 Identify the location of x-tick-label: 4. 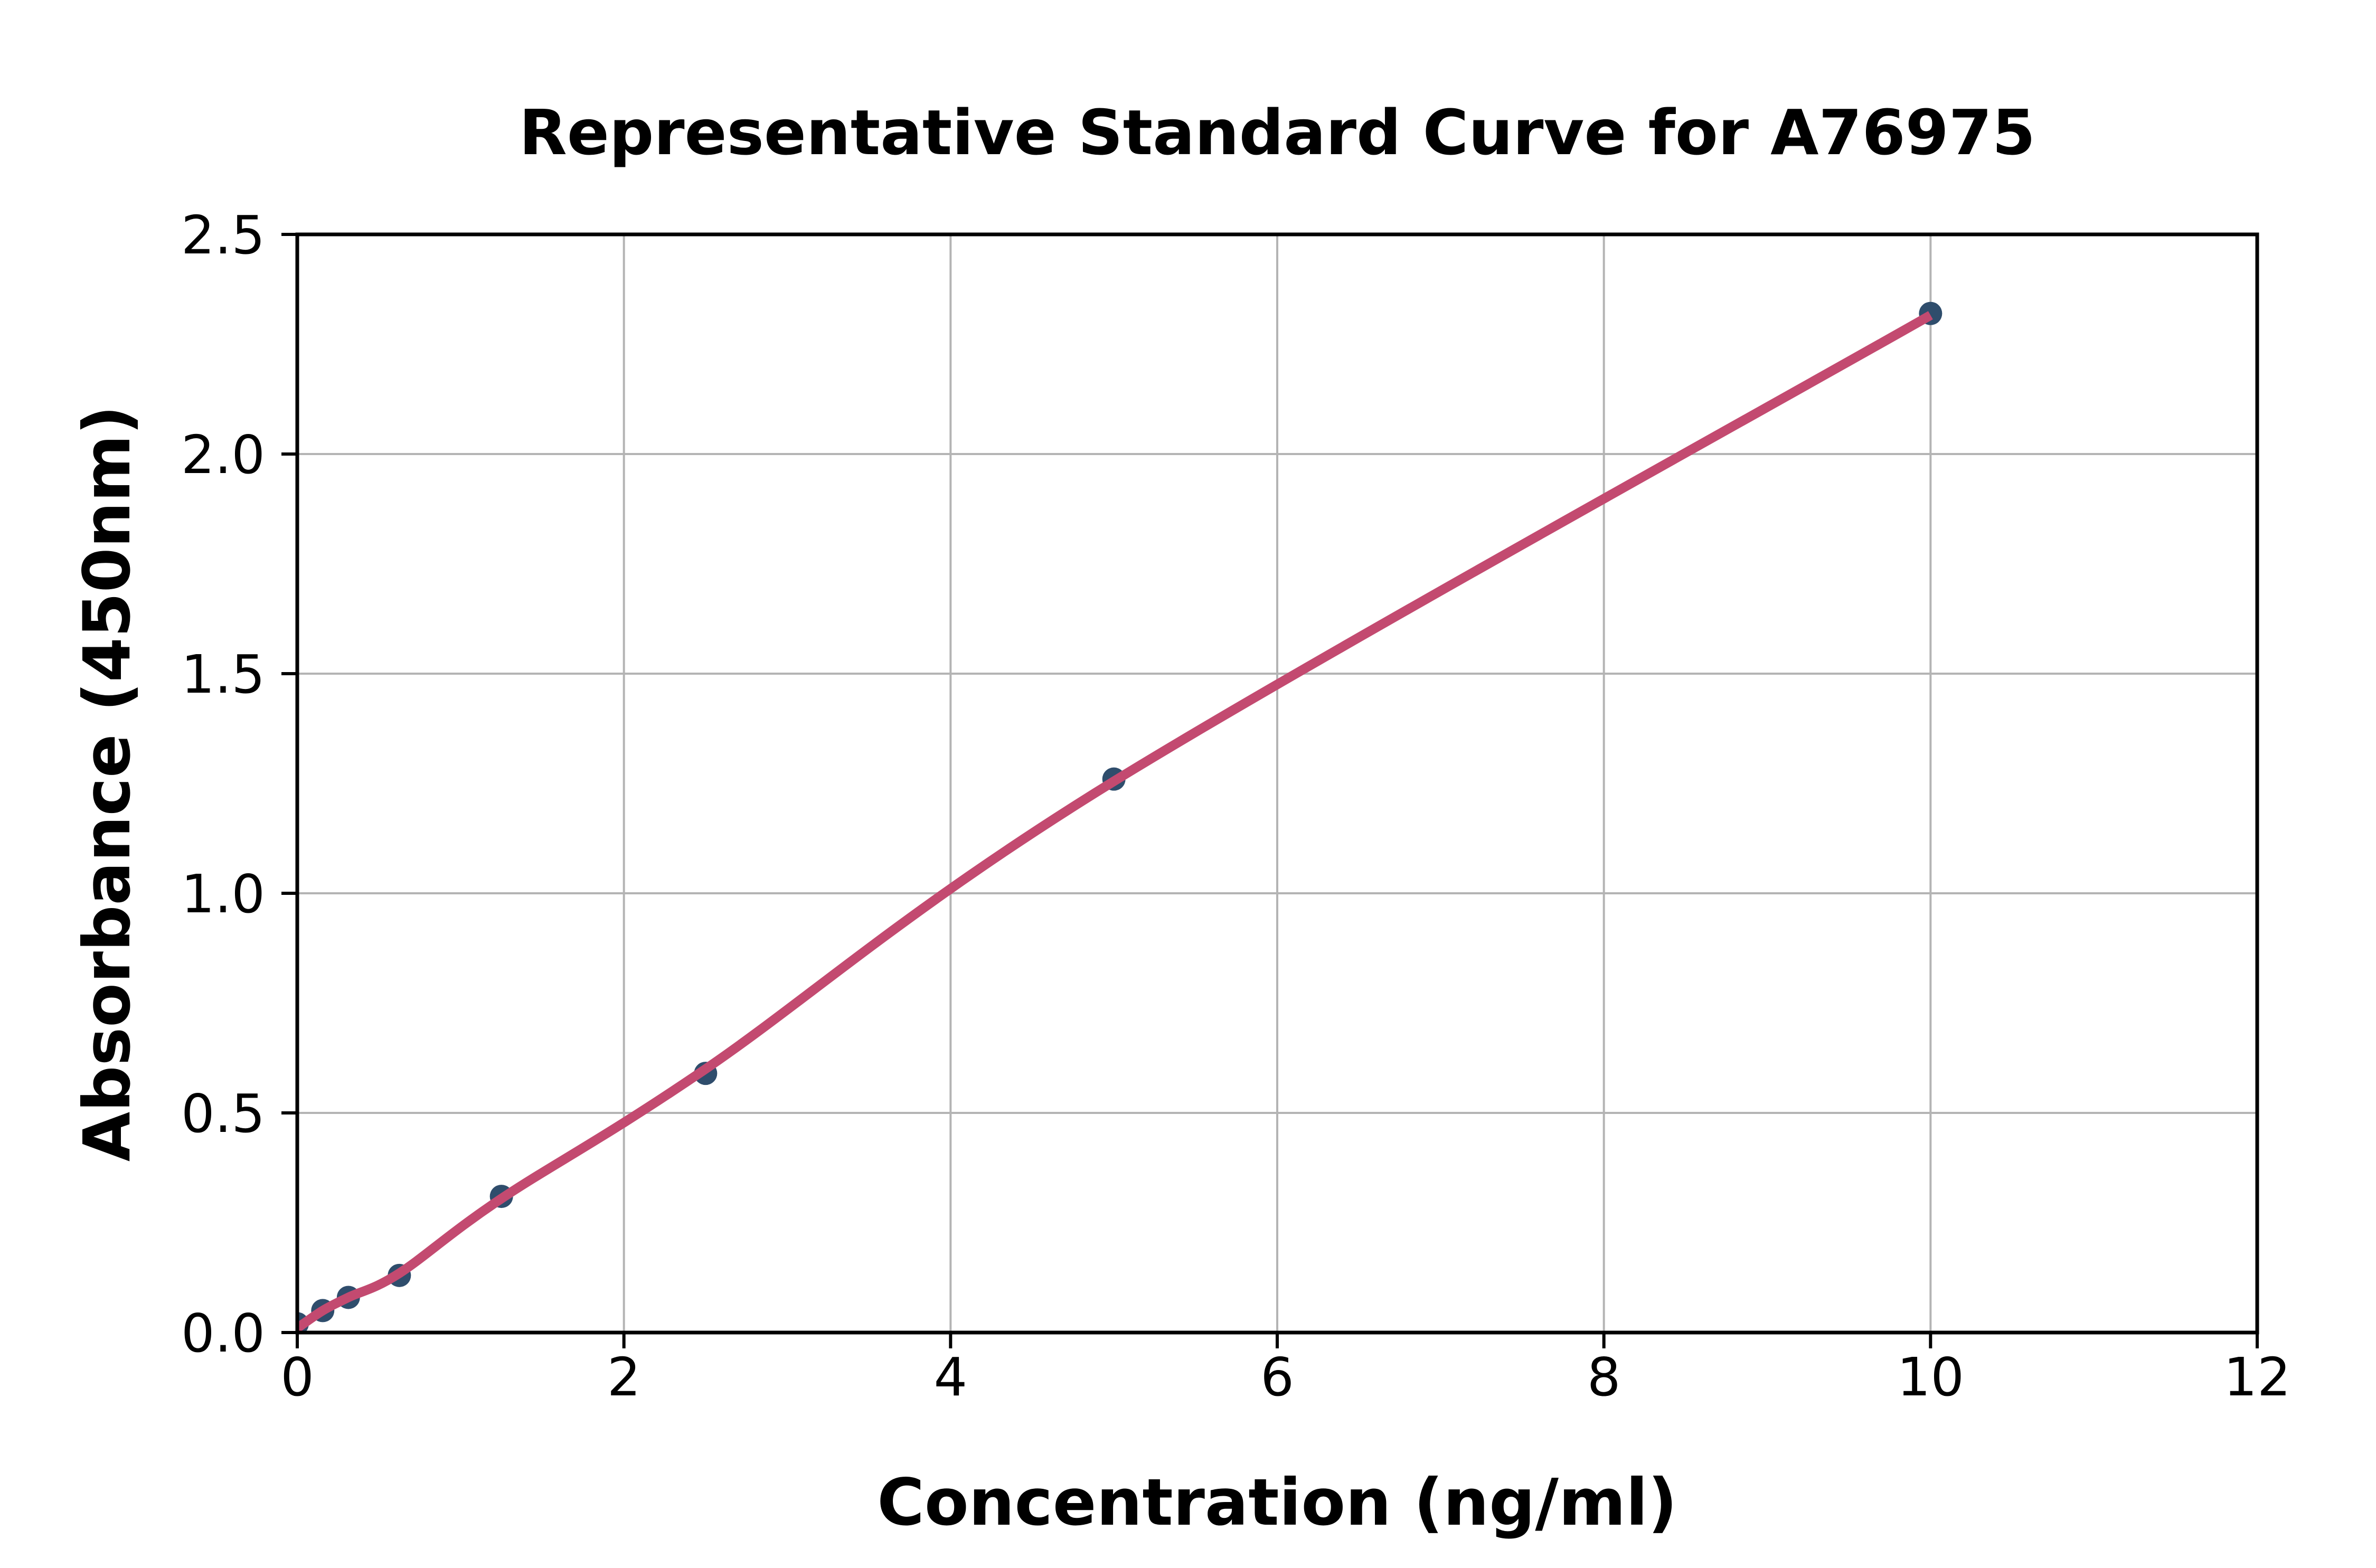
(951, 1377).